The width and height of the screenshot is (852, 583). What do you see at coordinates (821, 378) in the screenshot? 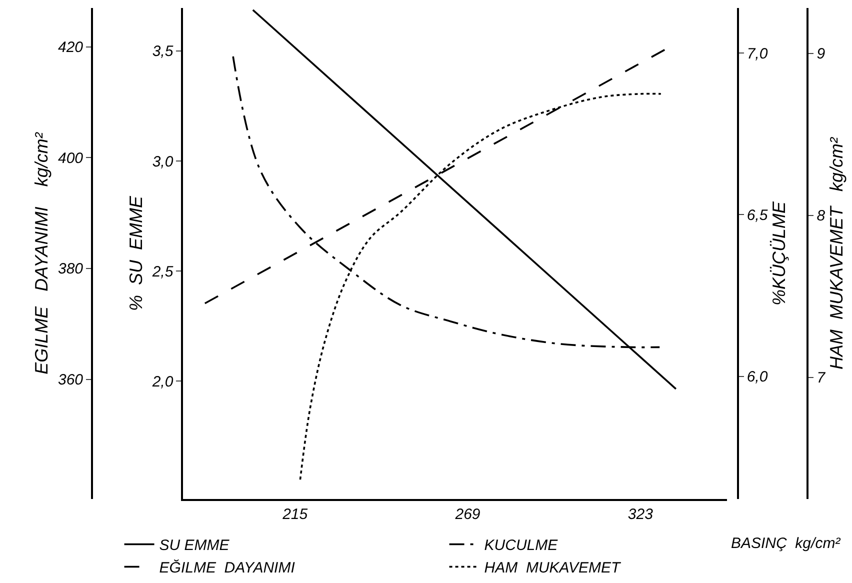
I see `y-tick-label: 7` at bounding box center [821, 378].